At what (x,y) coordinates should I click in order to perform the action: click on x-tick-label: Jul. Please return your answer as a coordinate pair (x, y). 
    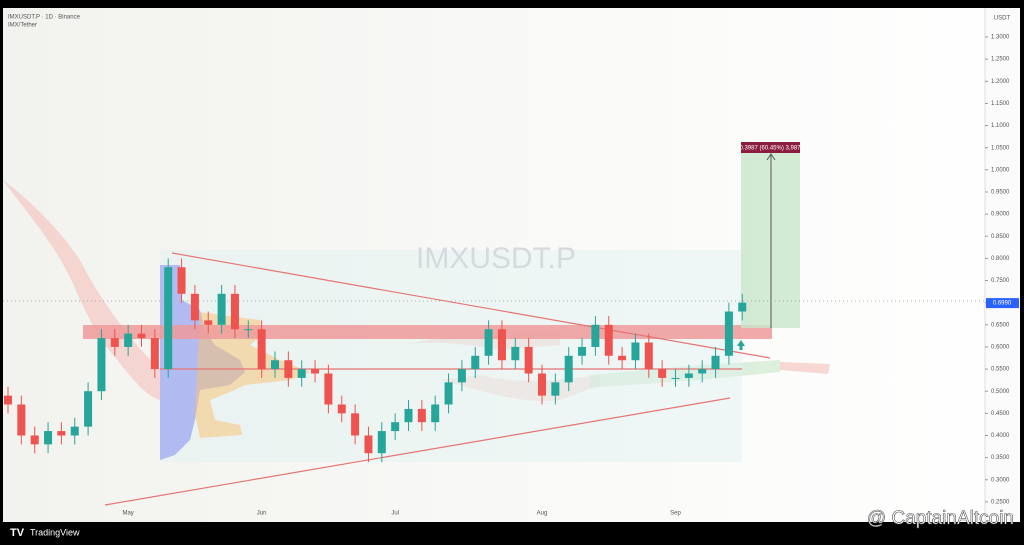
    Looking at the image, I should click on (395, 514).